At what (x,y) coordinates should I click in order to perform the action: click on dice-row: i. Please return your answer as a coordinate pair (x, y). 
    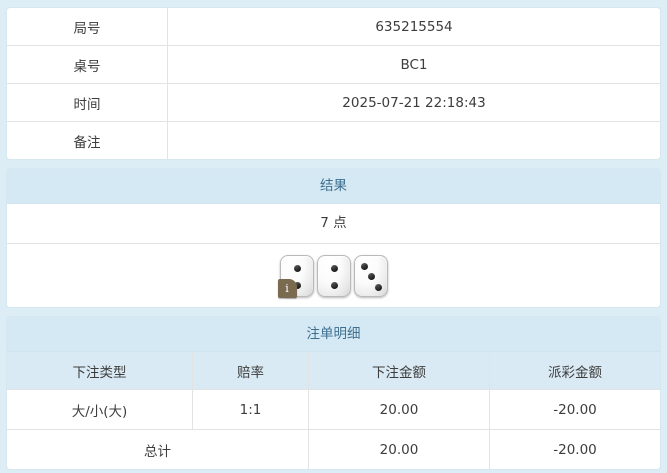
    Looking at the image, I should click on (333, 275).